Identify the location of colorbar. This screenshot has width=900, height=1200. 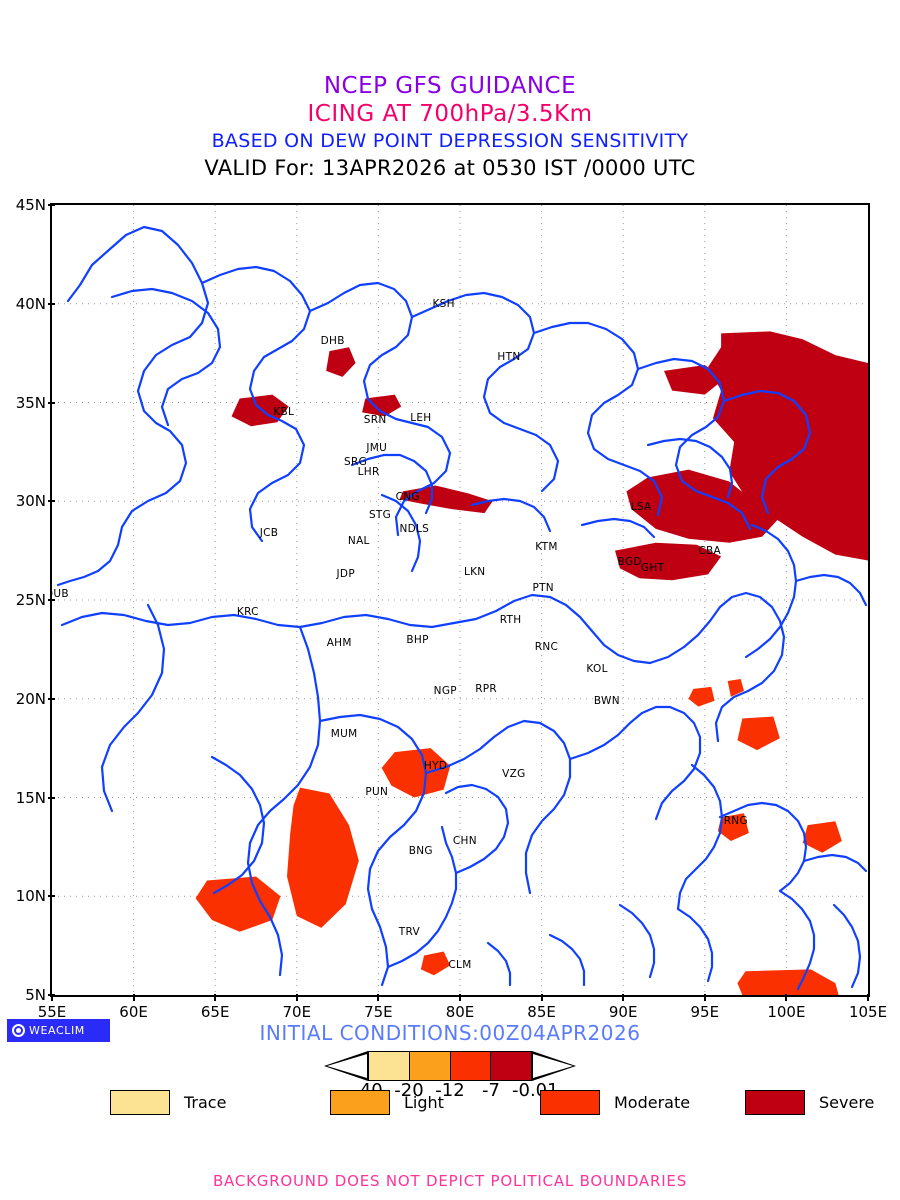
(450, 1066).